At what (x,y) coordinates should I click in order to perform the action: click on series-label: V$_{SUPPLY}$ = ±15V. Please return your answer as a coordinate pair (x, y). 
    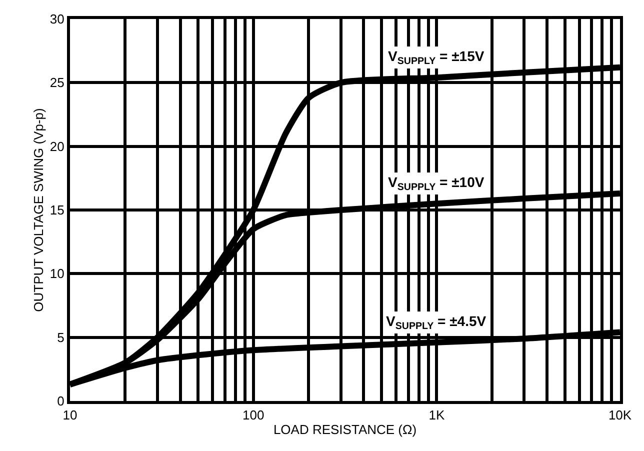
    Looking at the image, I should click on (436, 57).